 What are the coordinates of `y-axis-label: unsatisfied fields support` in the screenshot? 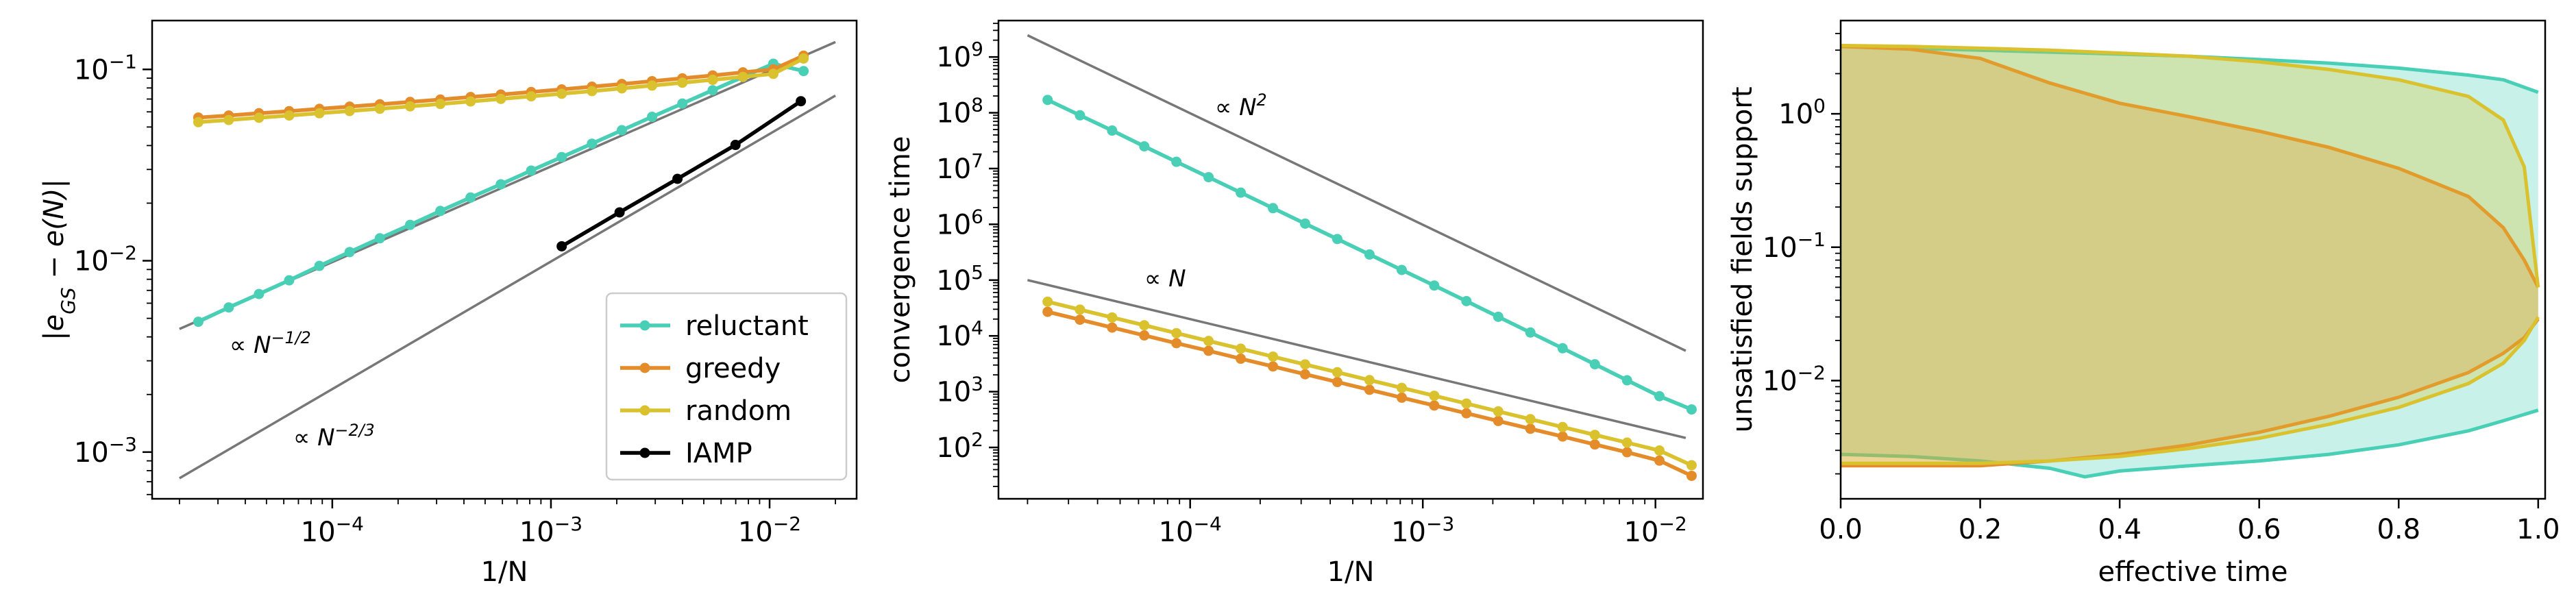 It's located at (1743, 259).